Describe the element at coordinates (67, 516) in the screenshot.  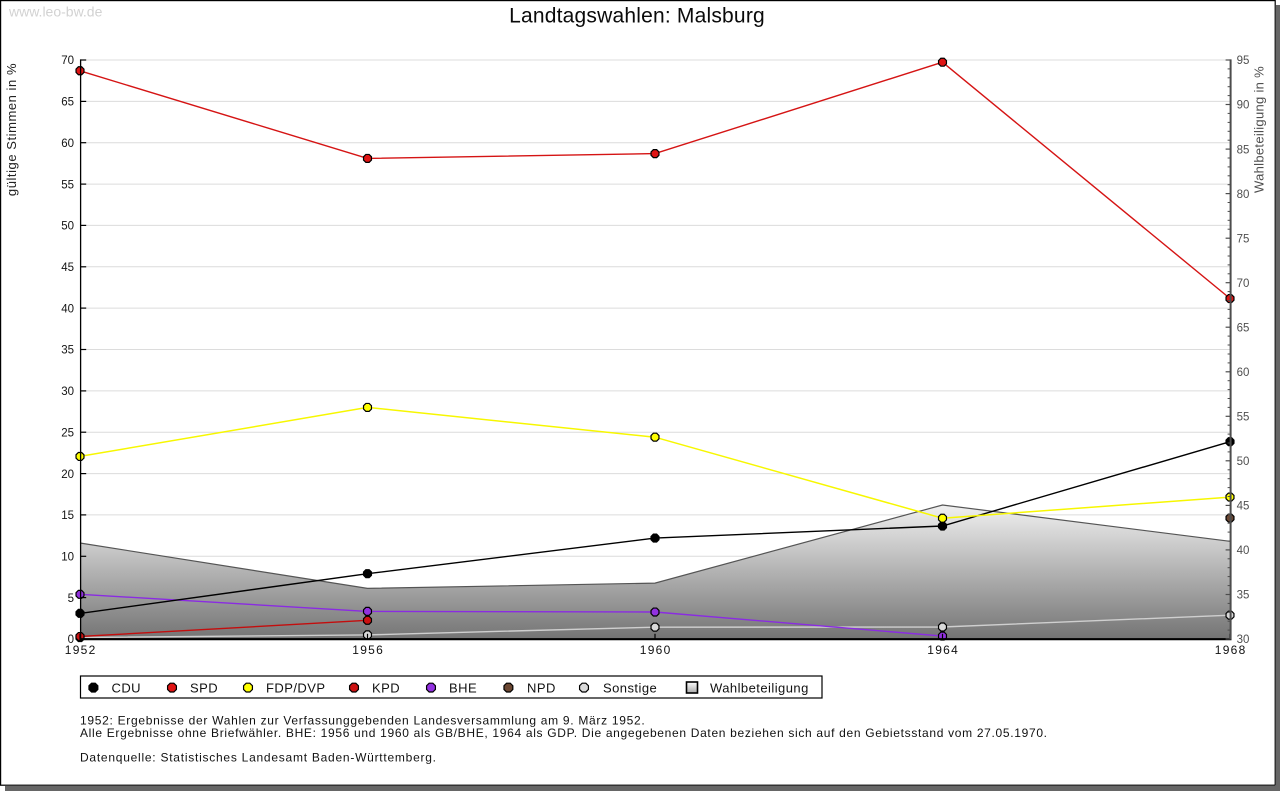
I see `svg-text: 15` at that location.